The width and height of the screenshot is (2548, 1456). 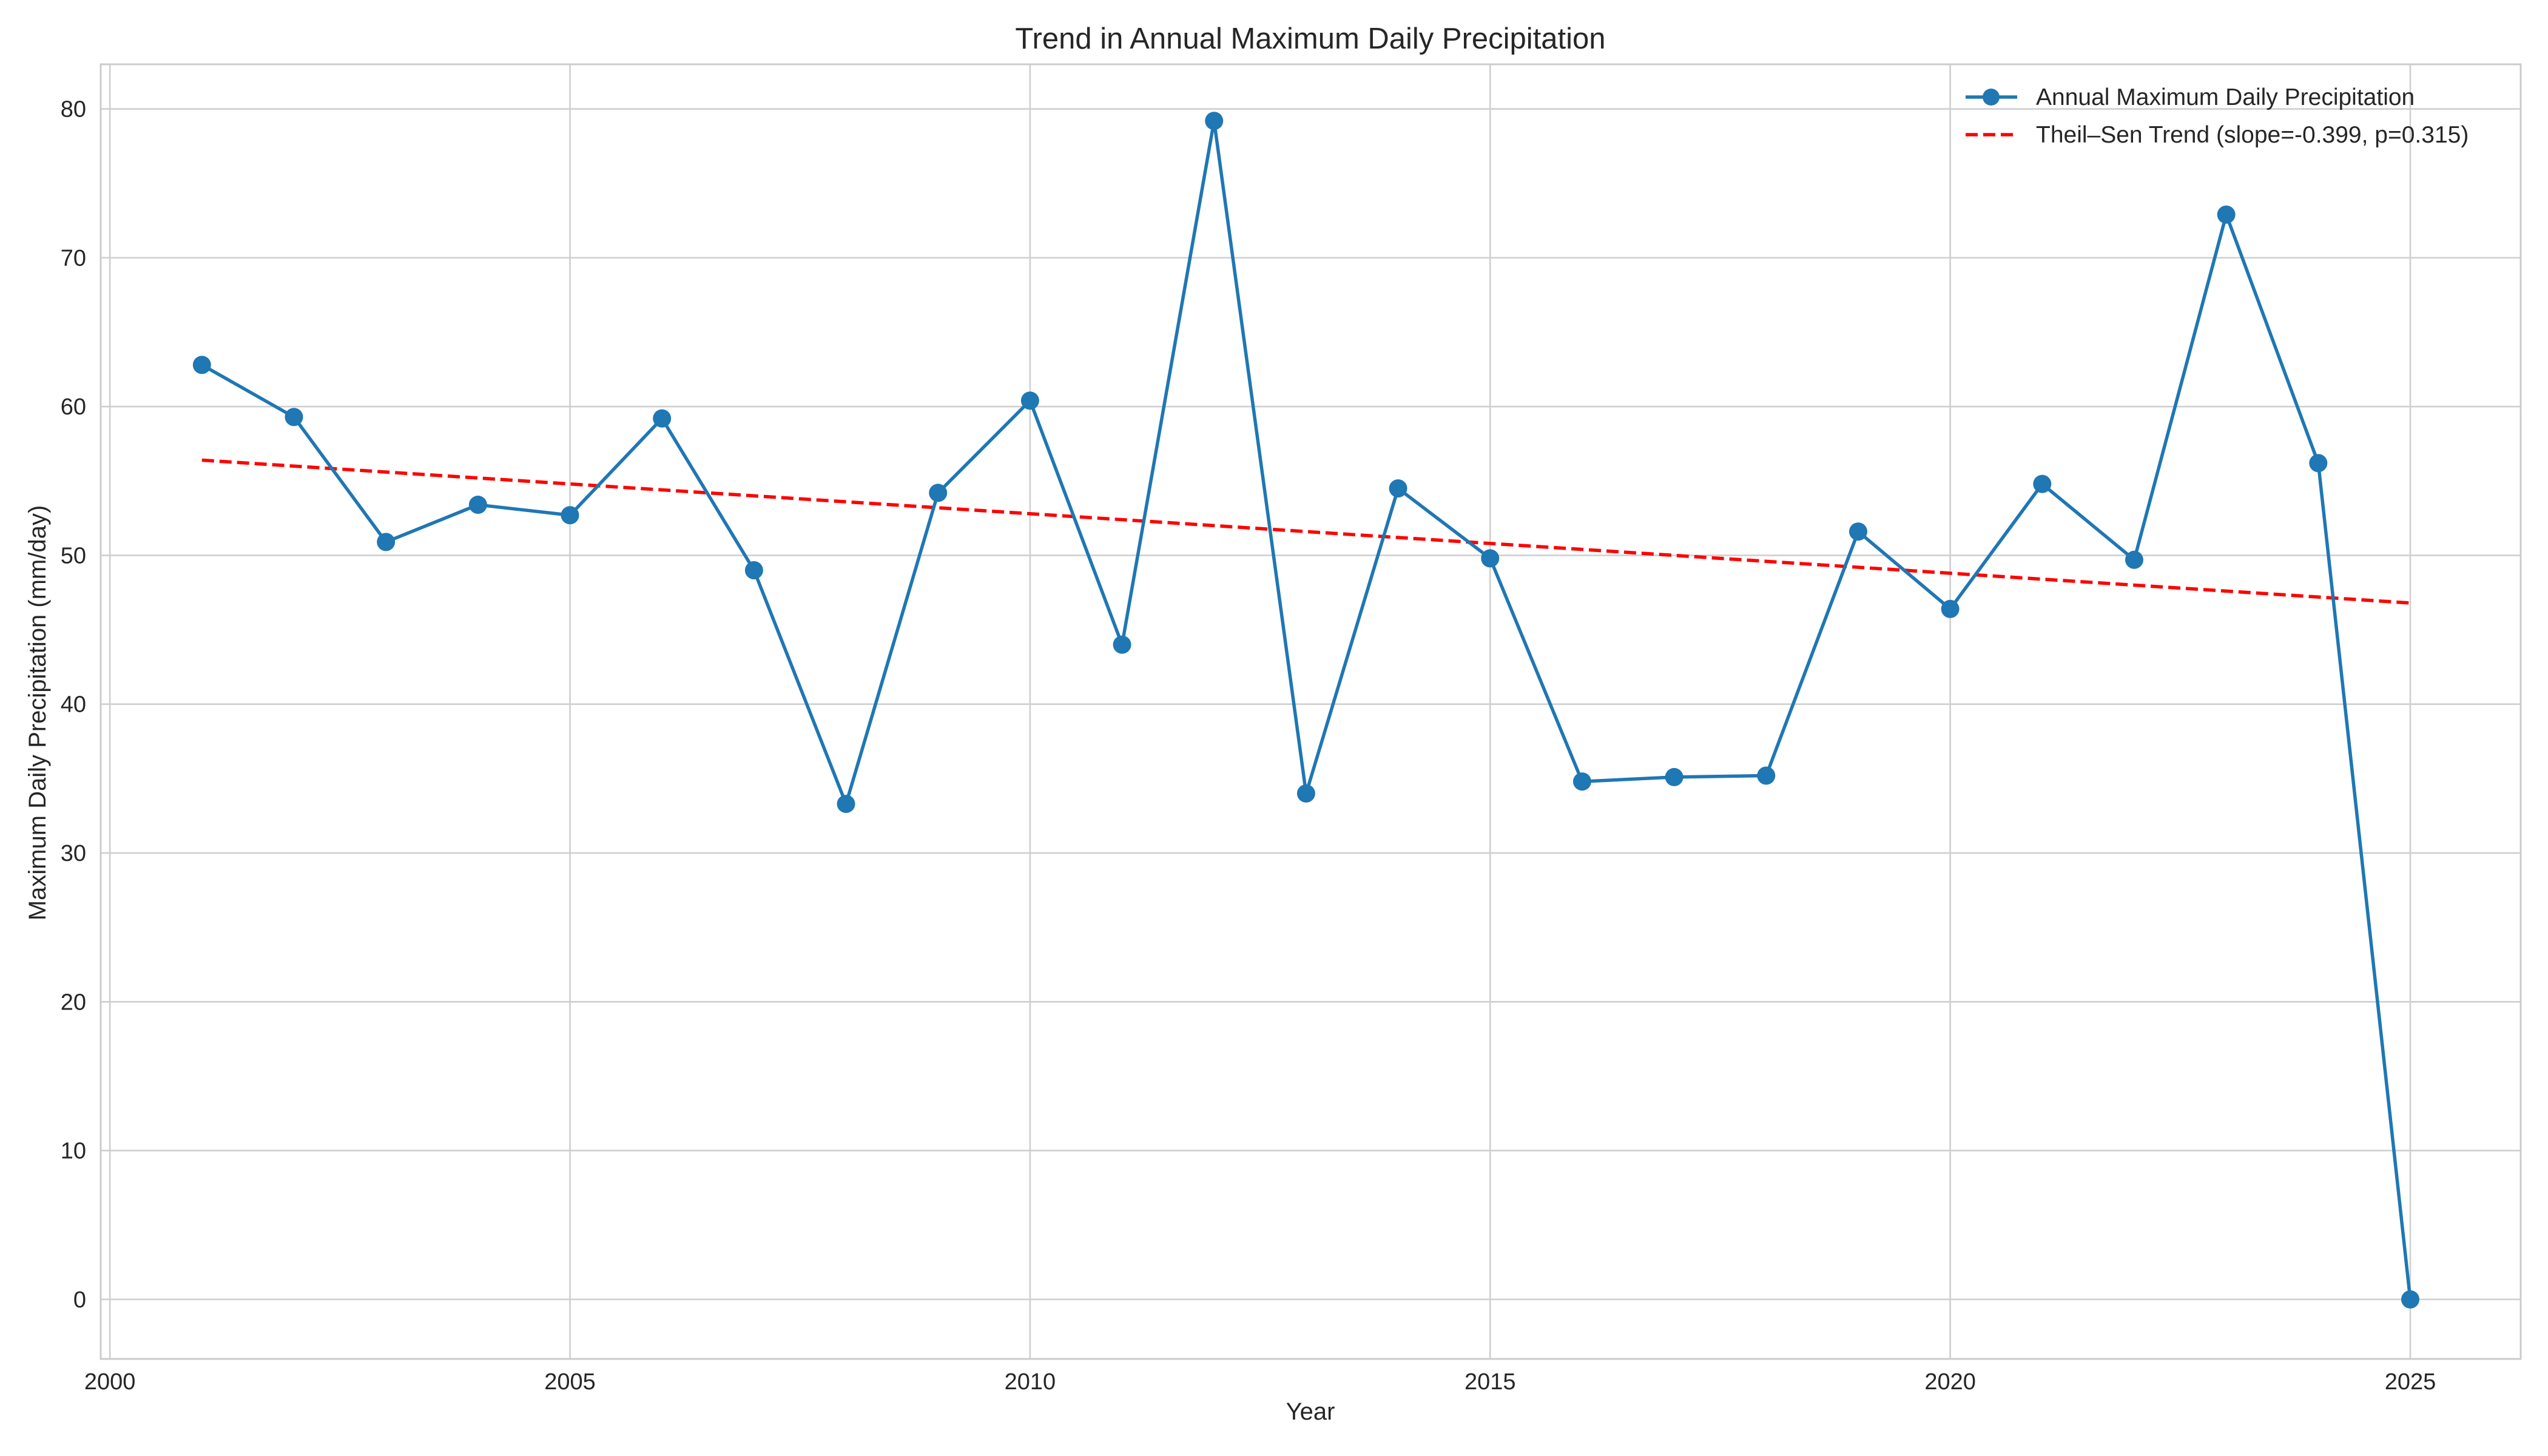 I want to click on y-tick-label: 70, so click(x=73, y=258).